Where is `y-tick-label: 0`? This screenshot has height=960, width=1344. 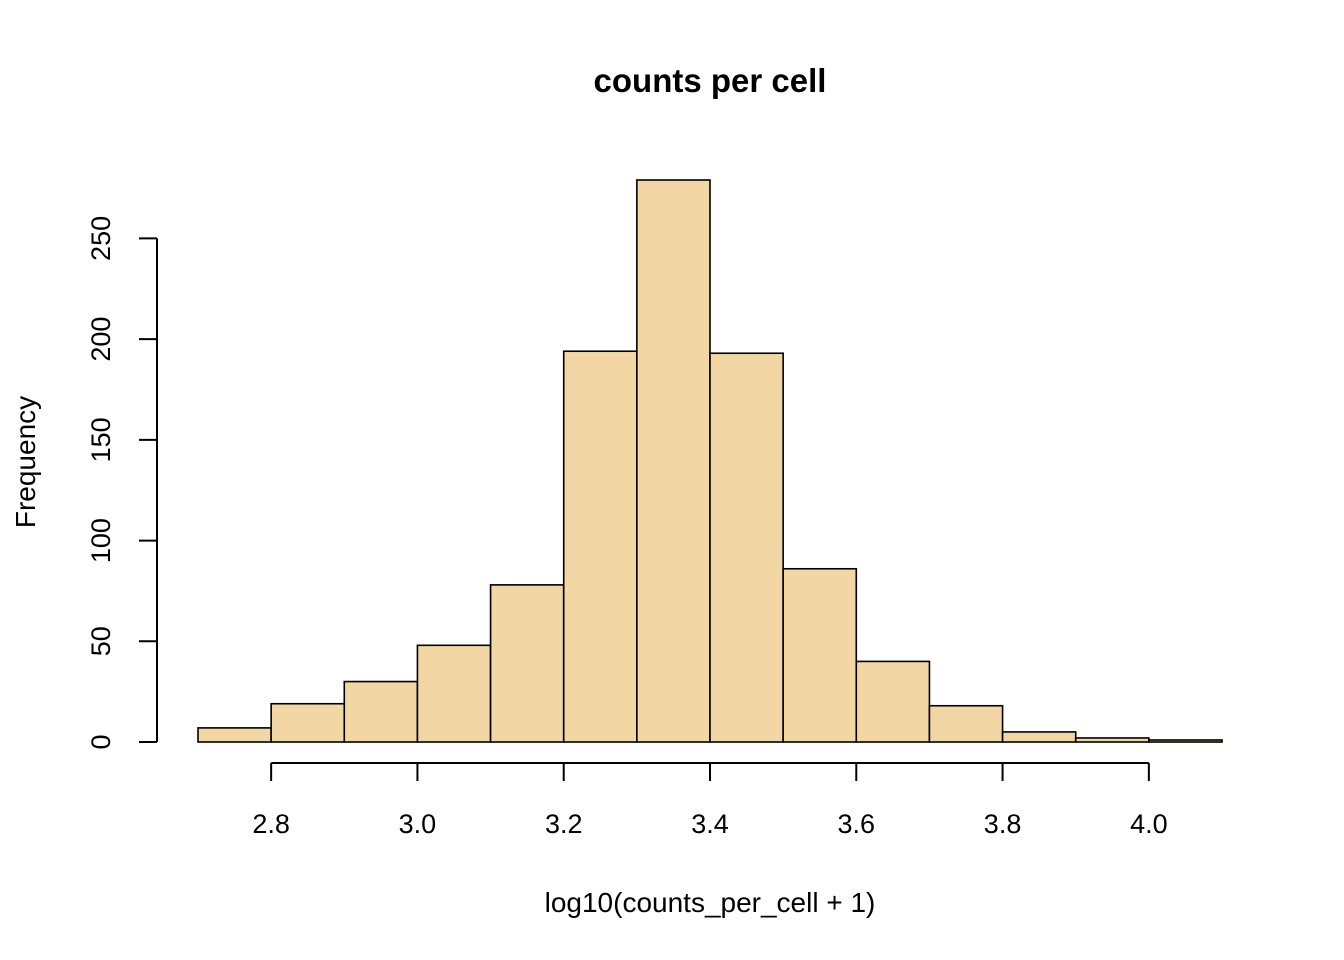 y-tick-label: 0 is located at coordinates (101, 741).